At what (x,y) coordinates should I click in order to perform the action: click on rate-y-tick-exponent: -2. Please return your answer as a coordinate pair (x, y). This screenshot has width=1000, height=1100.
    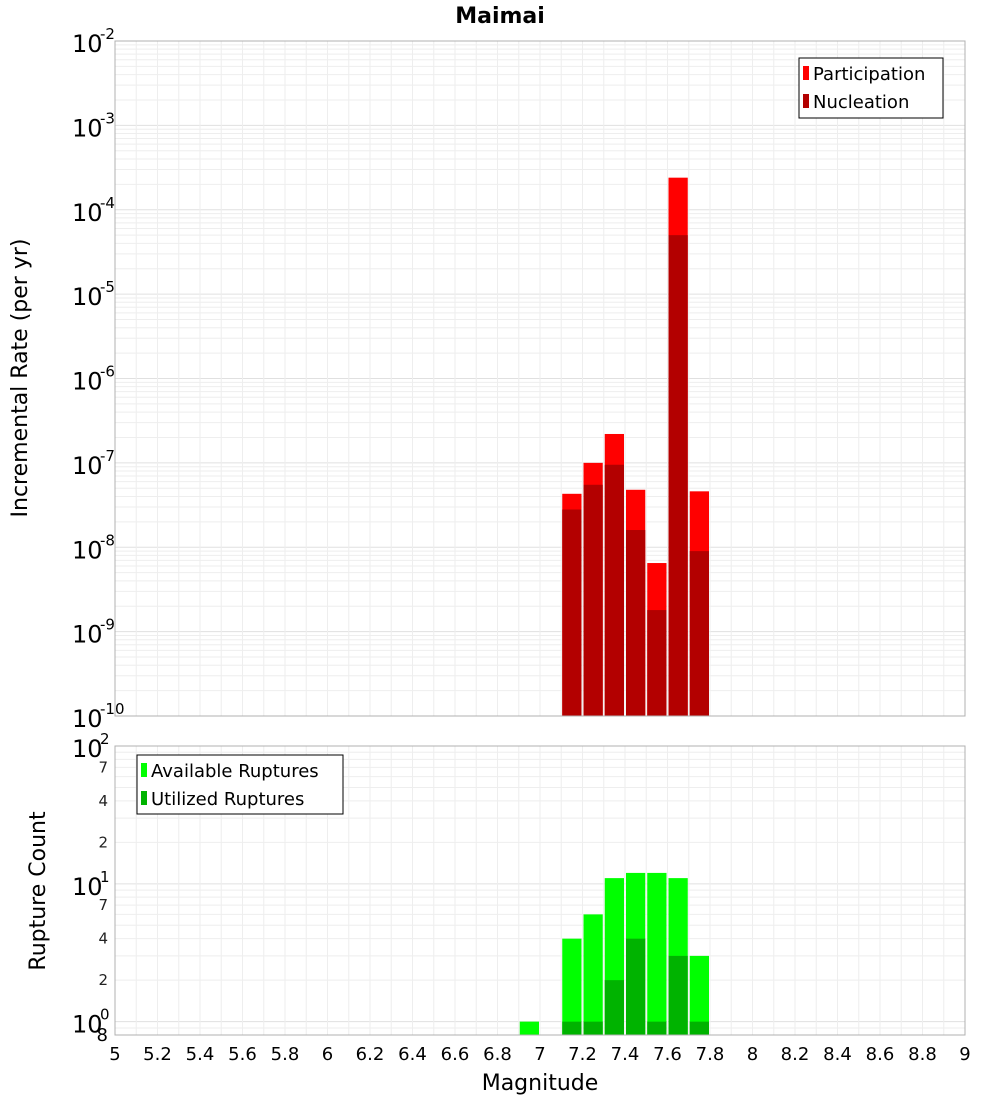
    Looking at the image, I should click on (107, 34).